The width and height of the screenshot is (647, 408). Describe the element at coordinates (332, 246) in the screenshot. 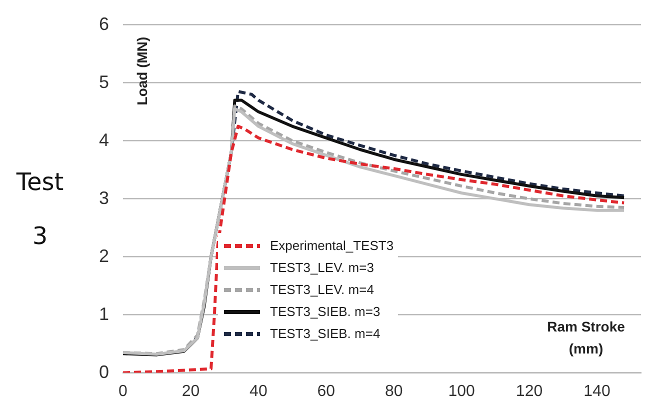

I see `legend-label: Experimental_TEST3` at that location.